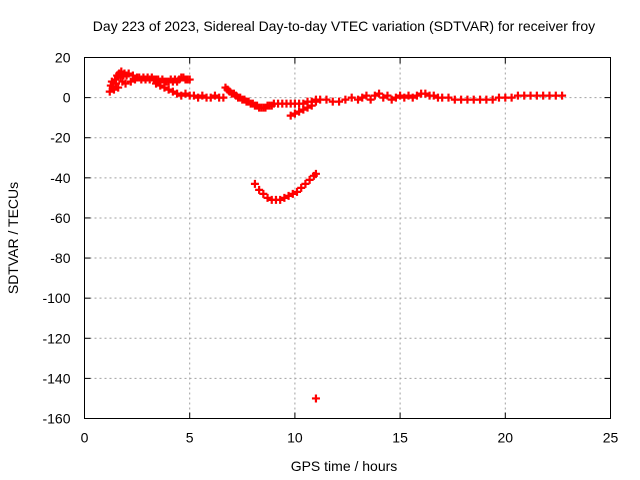 The image size is (640, 480). What do you see at coordinates (190, 438) in the screenshot?
I see `x-tick-label: 5` at bounding box center [190, 438].